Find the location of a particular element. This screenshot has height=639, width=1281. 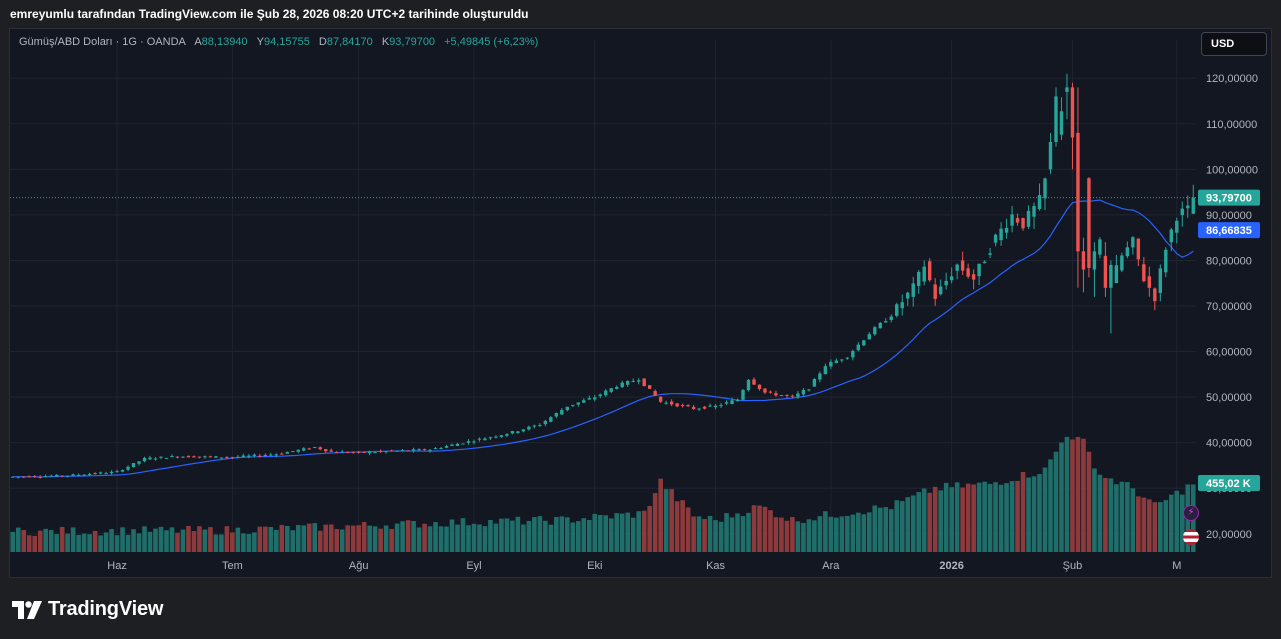

x-tick-label: M is located at coordinates (1176, 566).